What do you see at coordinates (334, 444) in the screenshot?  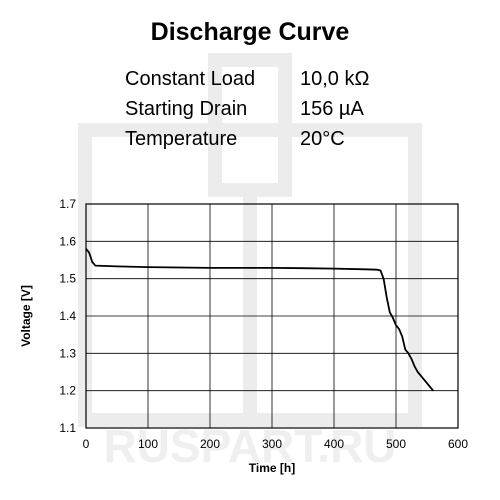 I see `x-tick-label: 400` at bounding box center [334, 444].